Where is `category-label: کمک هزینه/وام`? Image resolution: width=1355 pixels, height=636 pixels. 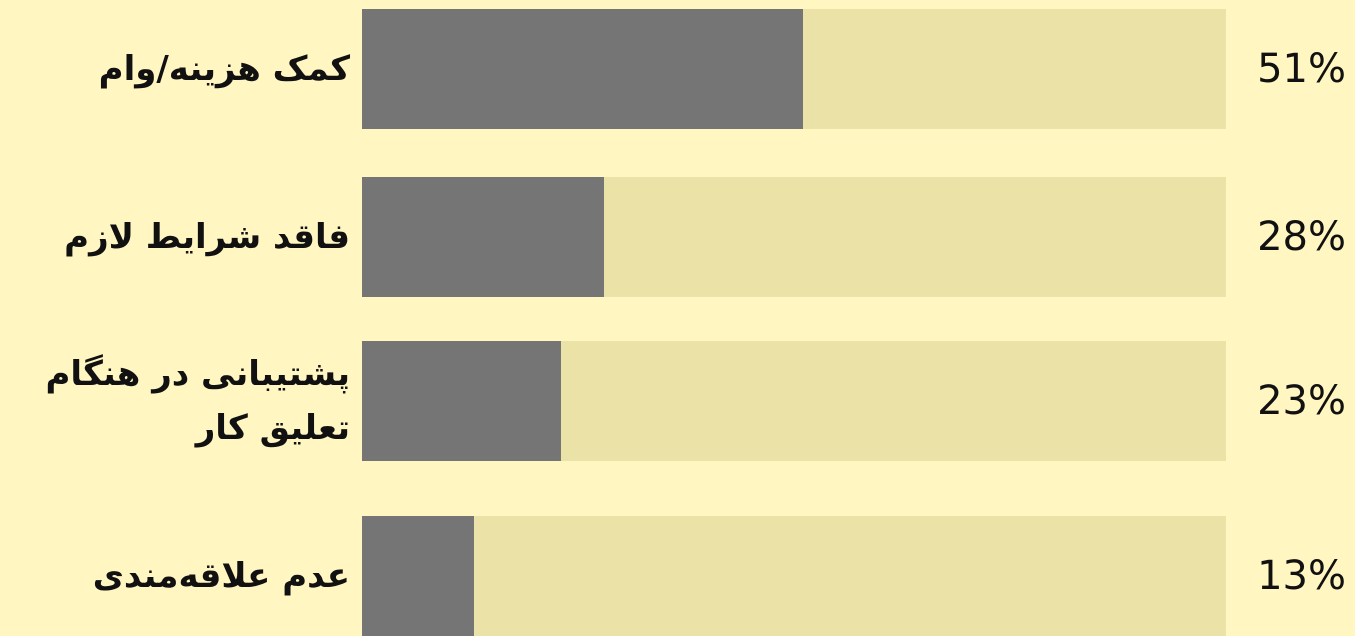 category-label: کمک هزینه/وام is located at coordinates (224, 69).